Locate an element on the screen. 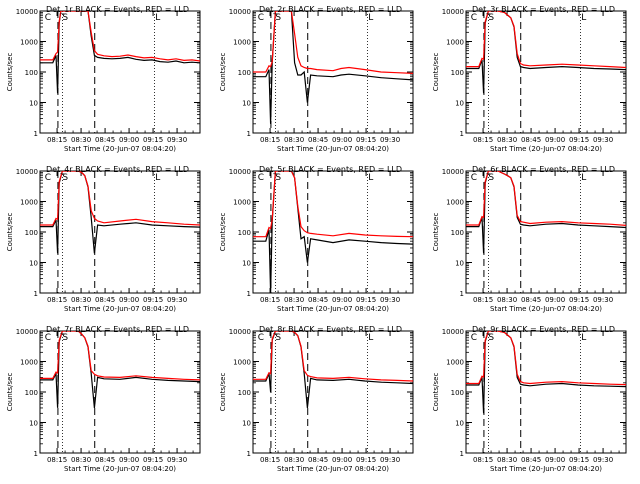 This screenshot has height=484, width=640. panel-title: Det_1r BLACK = Events, RED = LLD is located at coordinates (117, 9).